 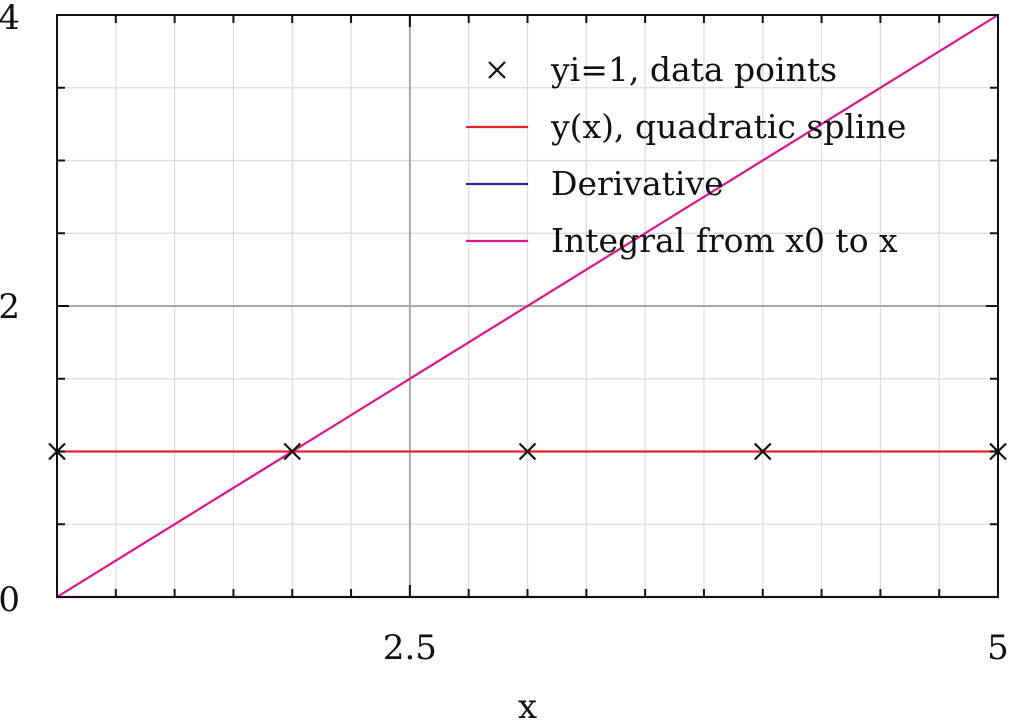 I want to click on legend-item: Derivative, so click(x=595, y=183).